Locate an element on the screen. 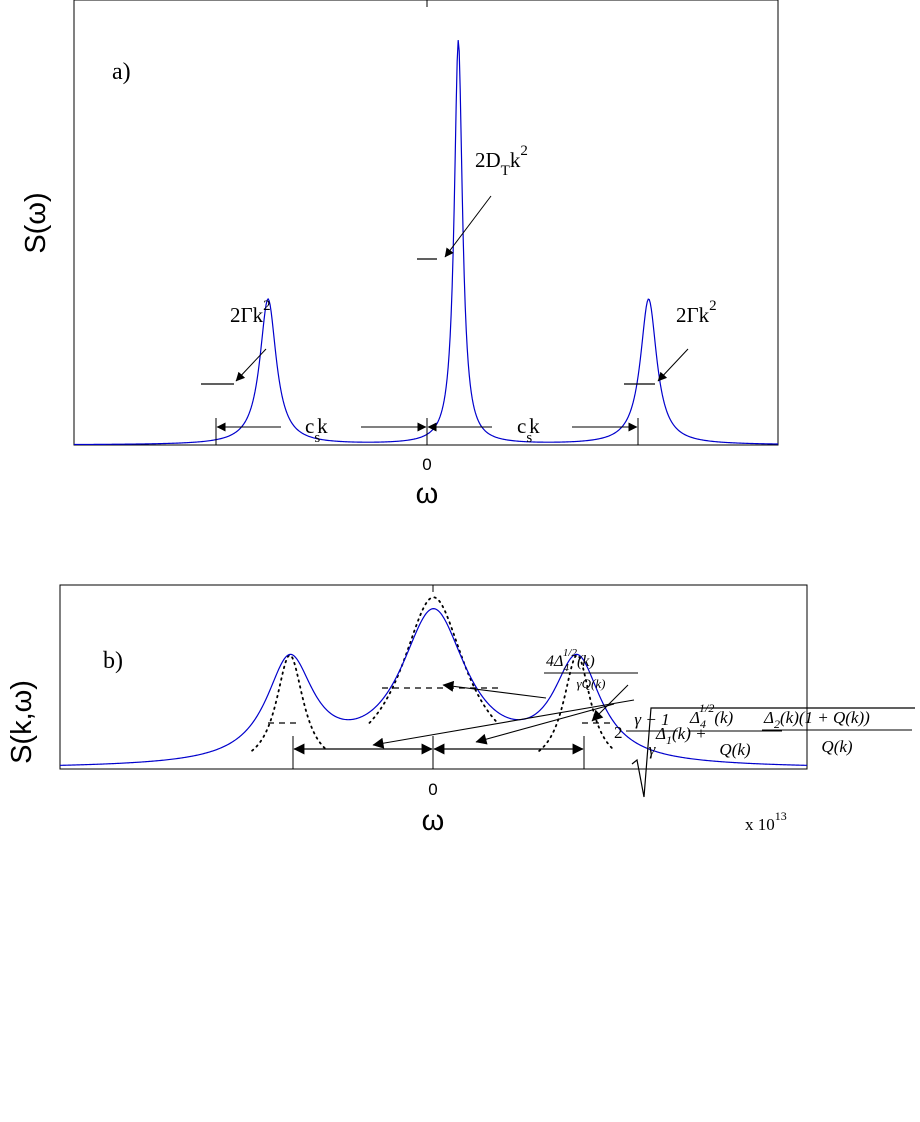 The width and height of the screenshot is (920, 1122). annotation-brillouin-width-left: 2Γk2 is located at coordinates (250, 312).